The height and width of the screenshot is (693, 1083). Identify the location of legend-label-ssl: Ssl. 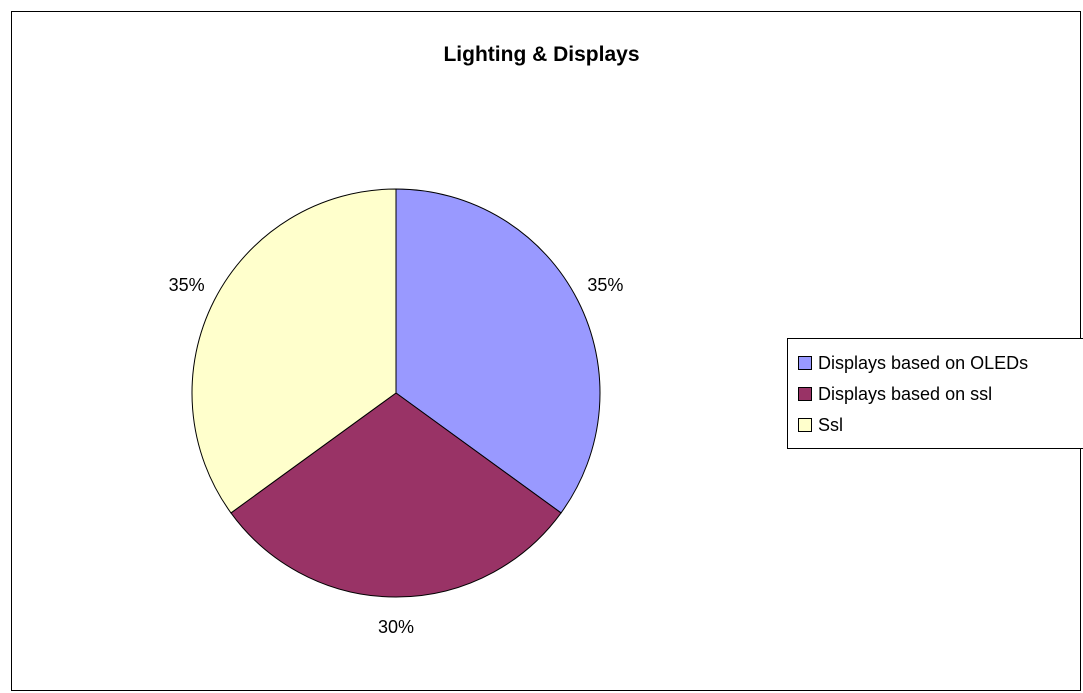
(831, 424).